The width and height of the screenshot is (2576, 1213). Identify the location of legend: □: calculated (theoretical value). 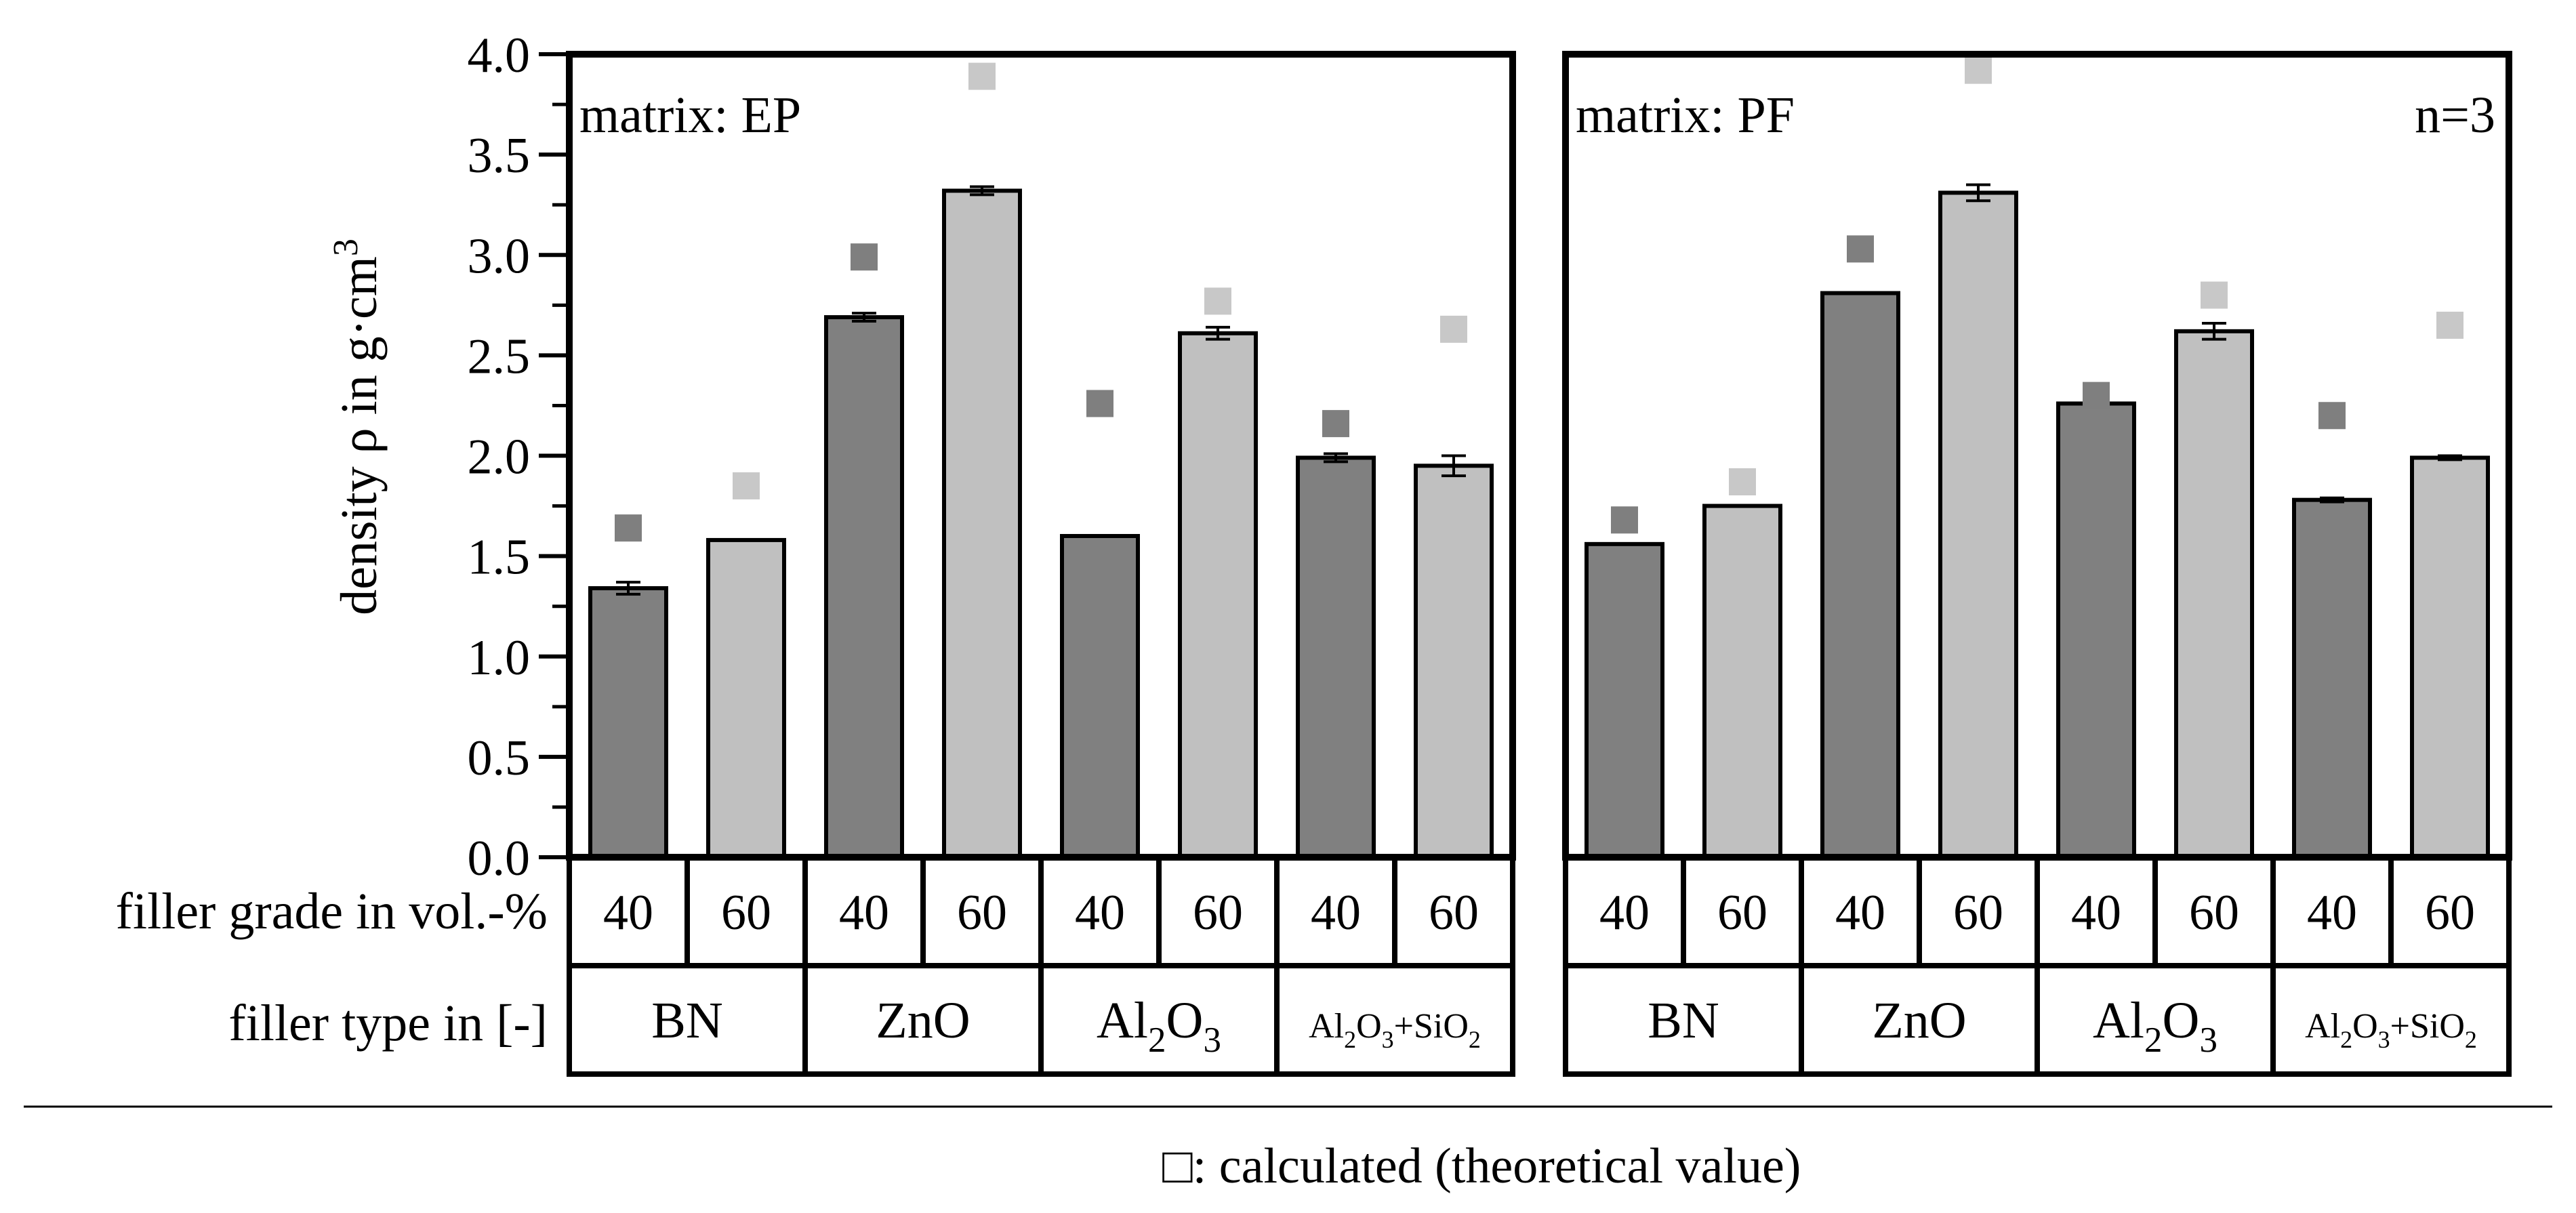
(1482, 1166).